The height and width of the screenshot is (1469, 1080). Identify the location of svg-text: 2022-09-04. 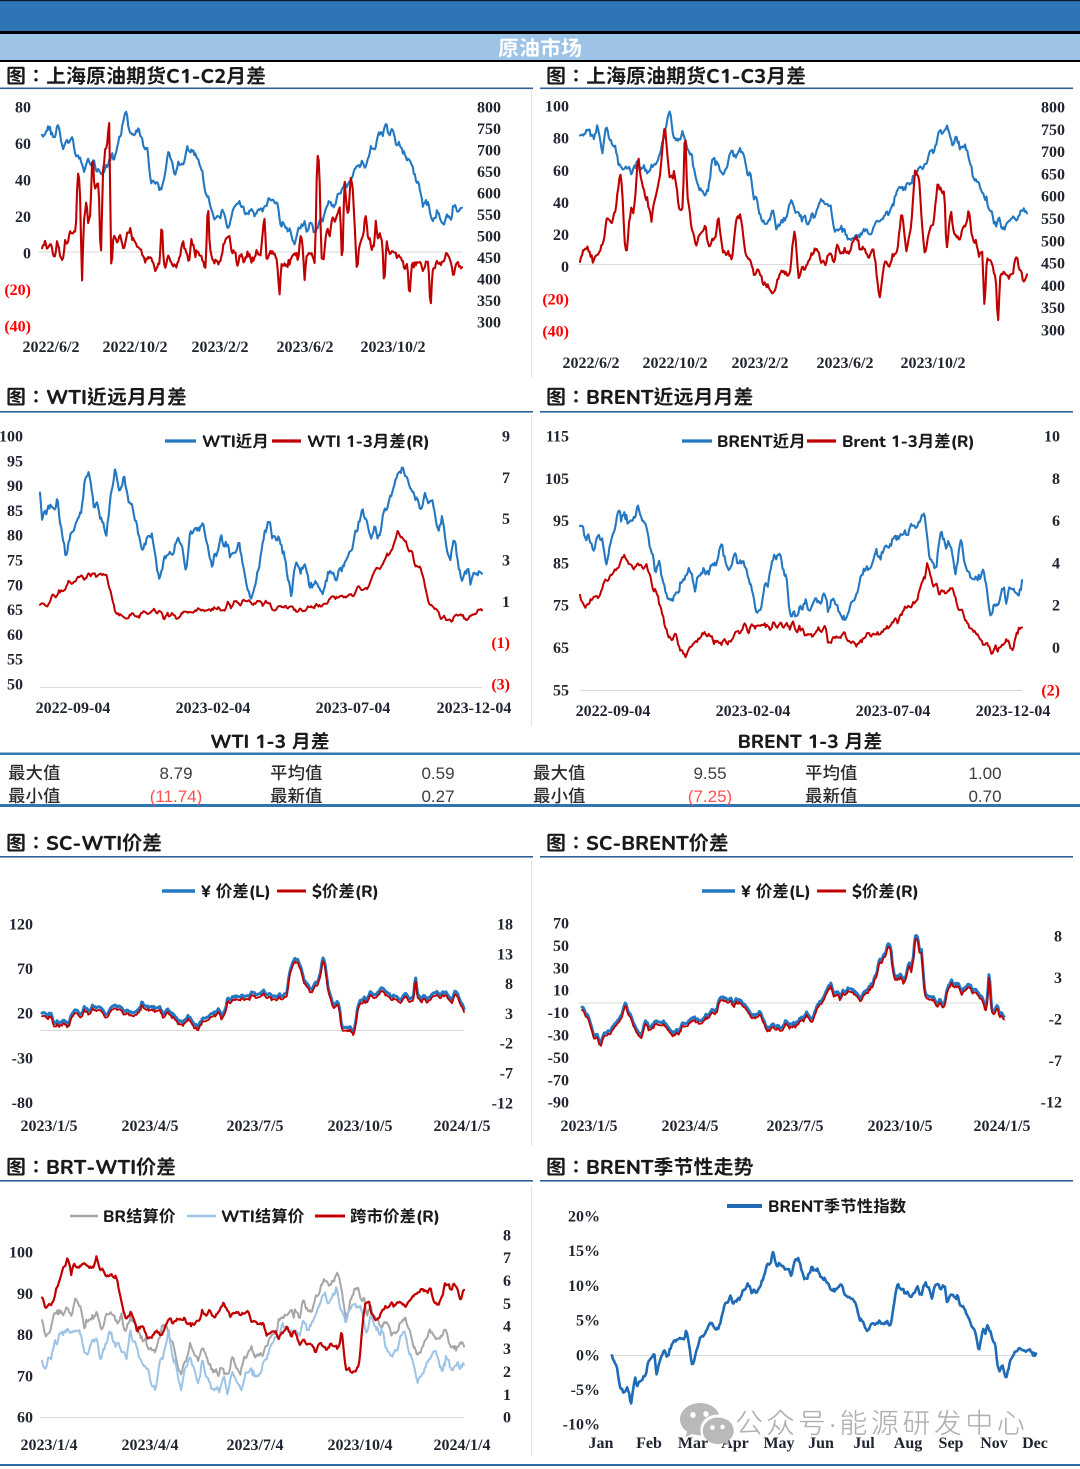
(613, 711).